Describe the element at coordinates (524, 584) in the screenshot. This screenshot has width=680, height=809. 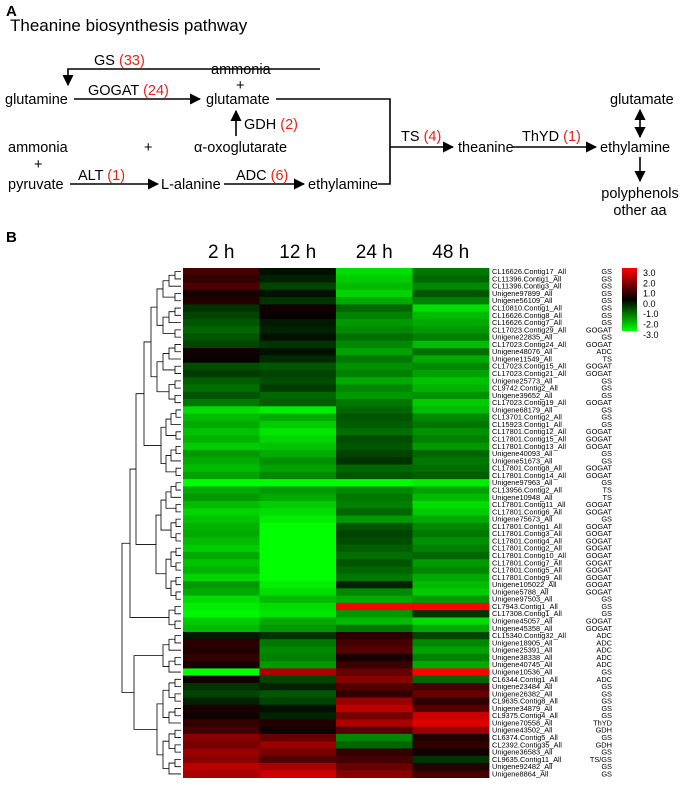
I see `gene-name: Unigene105022_All` at that location.